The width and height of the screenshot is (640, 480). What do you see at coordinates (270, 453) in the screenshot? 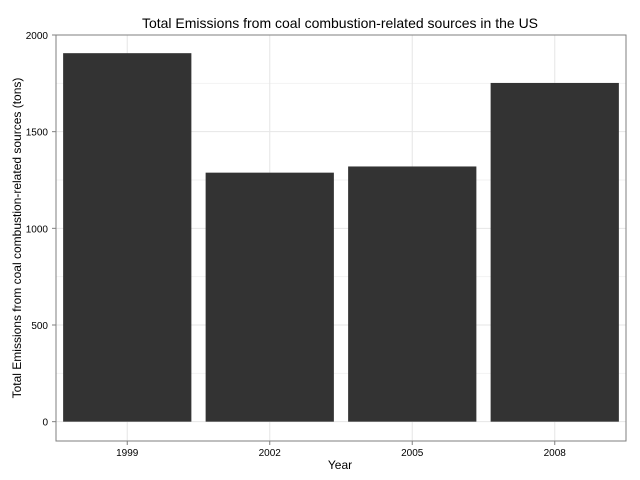
I see `x-tick-label: 2002` at bounding box center [270, 453].